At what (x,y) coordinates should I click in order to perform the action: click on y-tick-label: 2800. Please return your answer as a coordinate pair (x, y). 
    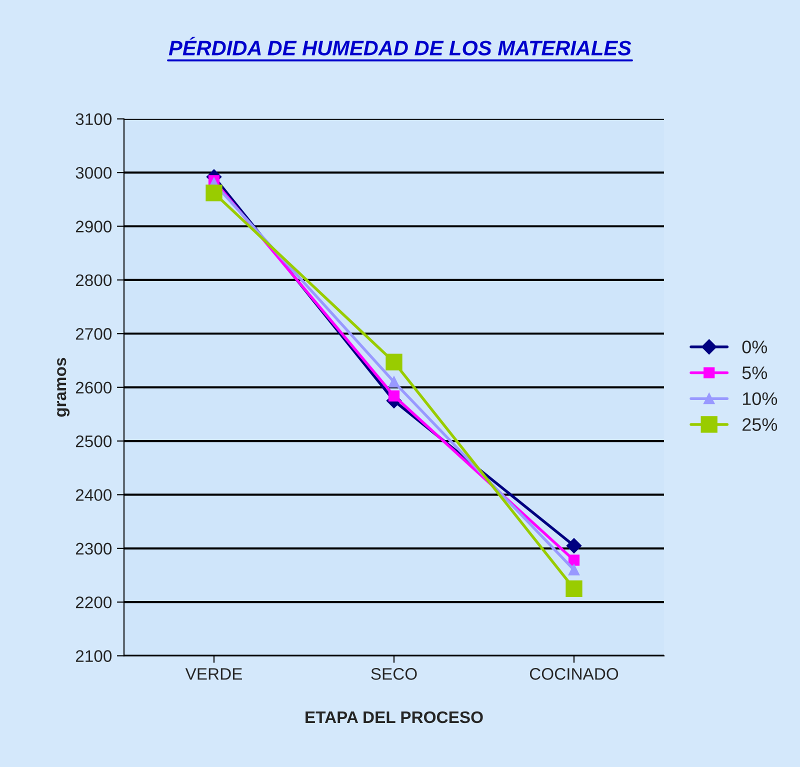
    Looking at the image, I should click on (94, 280).